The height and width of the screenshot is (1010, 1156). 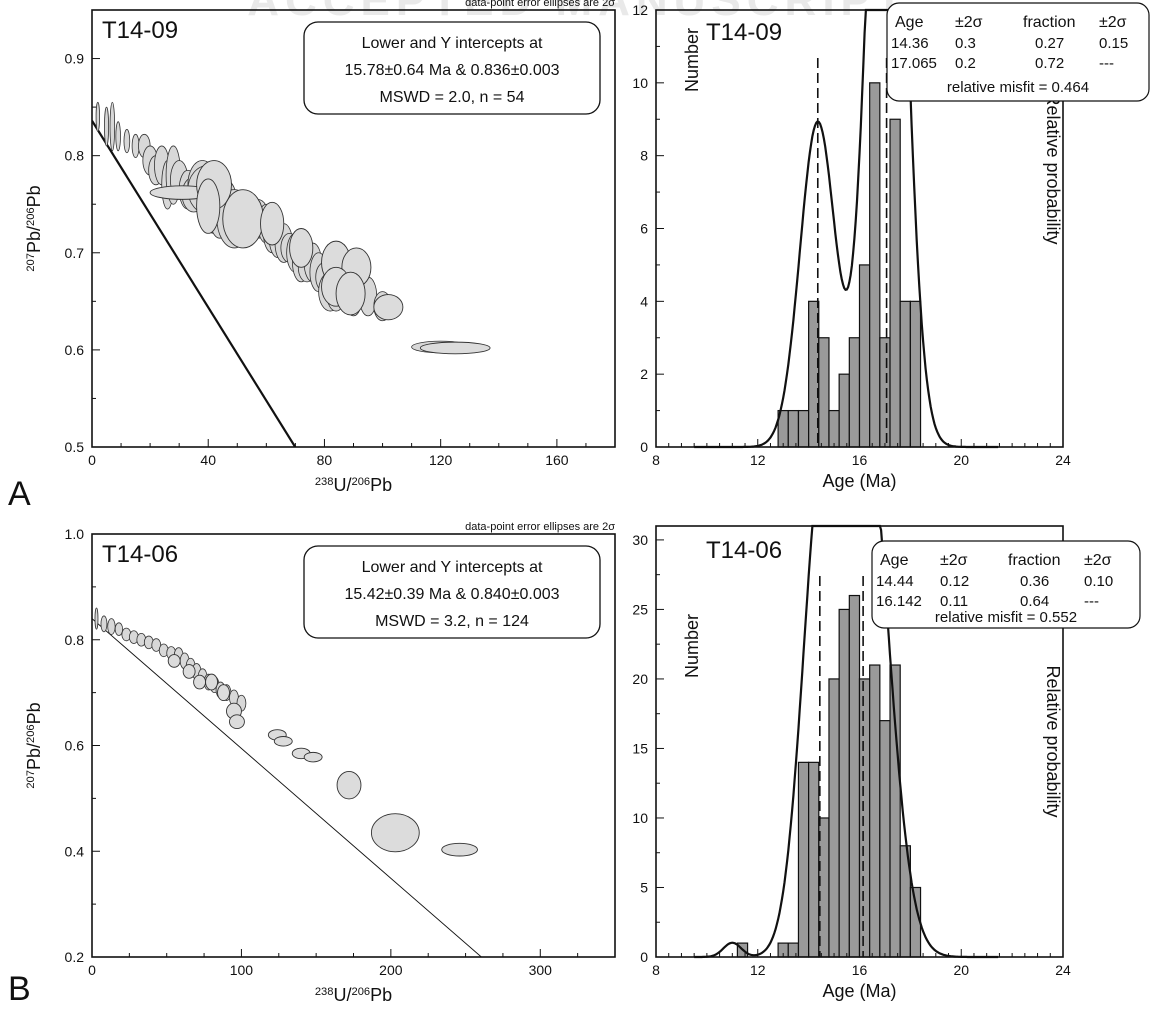 I want to click on y-tick-label: 8, so click(x=644, y=156).